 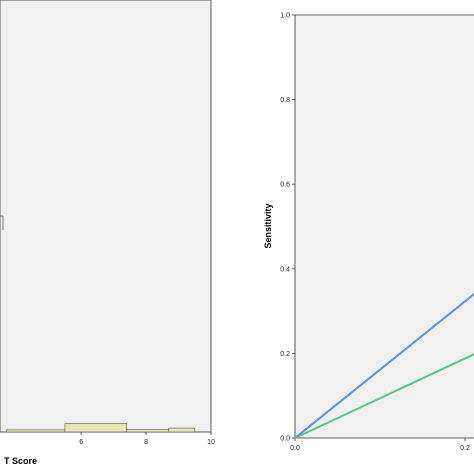 I want to click on roc-y-axis-title: Sensitivity, so click(x=268, y=225).